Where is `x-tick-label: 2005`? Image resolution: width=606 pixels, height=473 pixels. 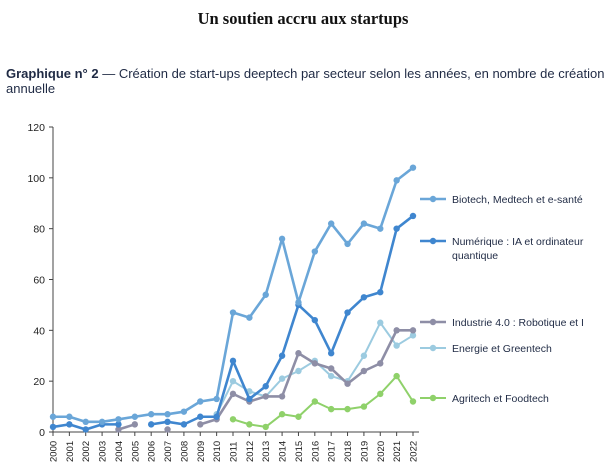 x-tick-label: 2005 is located at coordinates (135, 451).